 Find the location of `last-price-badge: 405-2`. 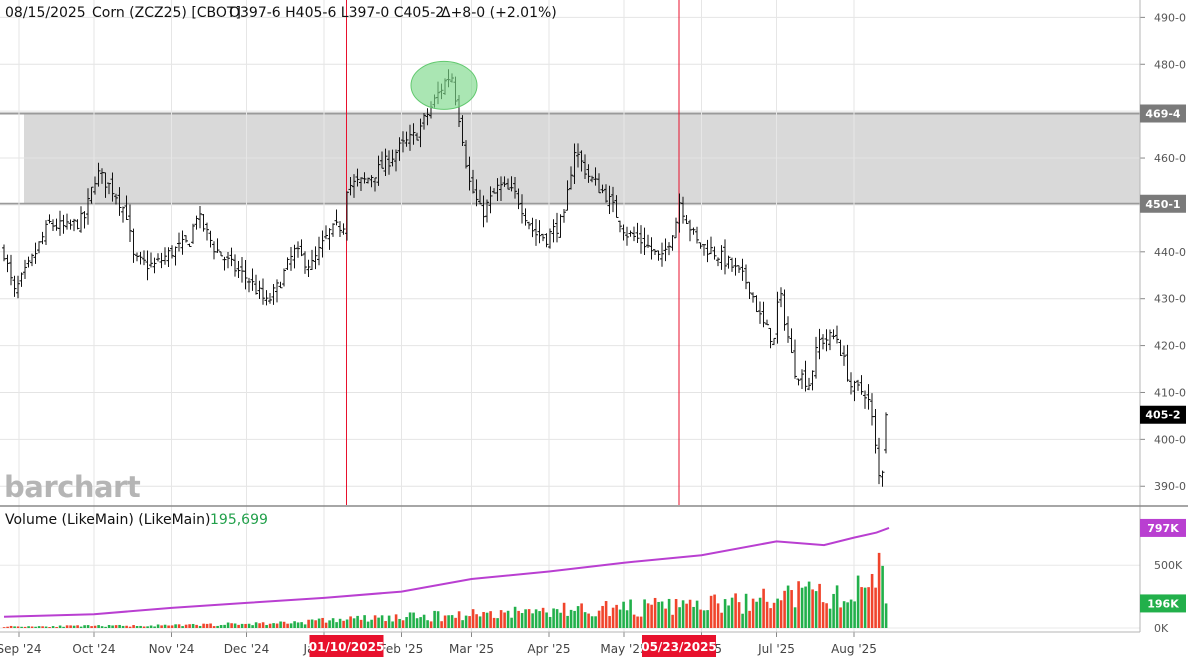

last-price-badge: 405-2 is located at coordinates (1162, 415).